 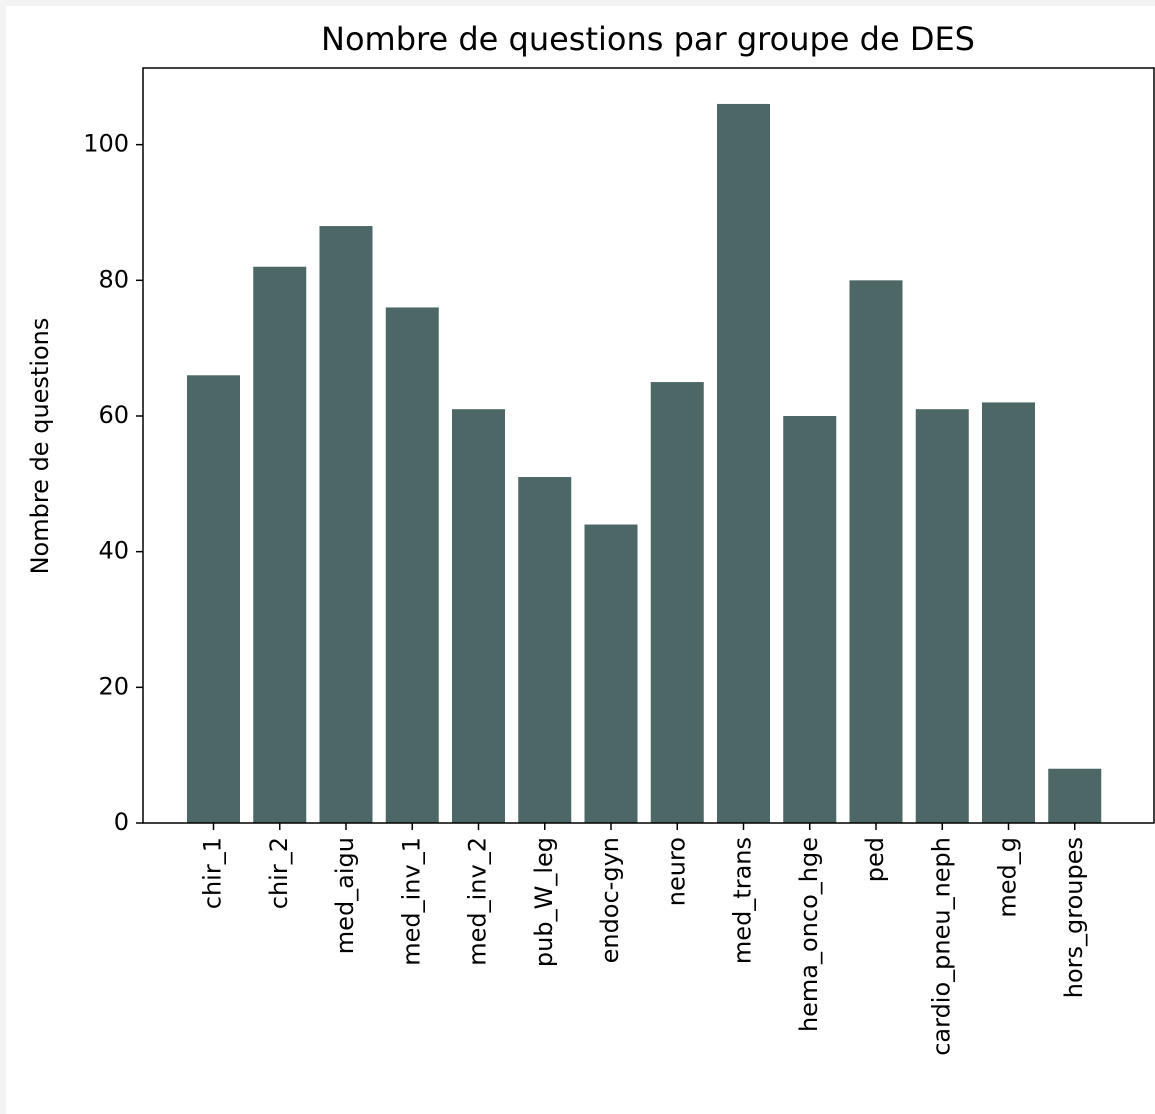 I want to click on x-tick-label: med_g, so click(x=1008, y=877).